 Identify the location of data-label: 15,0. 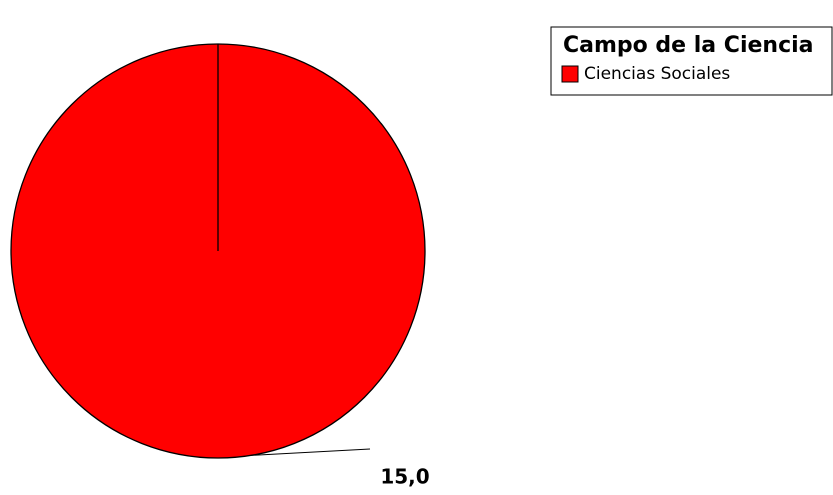
(404, 477).